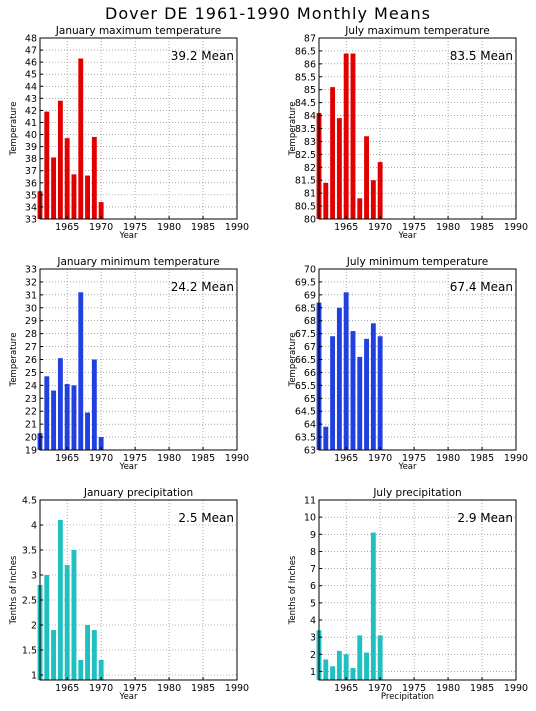 The image size is (536, 711). What do you see at coordinates (313, 552) in the screenshot?
I see `y-tick-label: 8` at bounding box center [313, 552].